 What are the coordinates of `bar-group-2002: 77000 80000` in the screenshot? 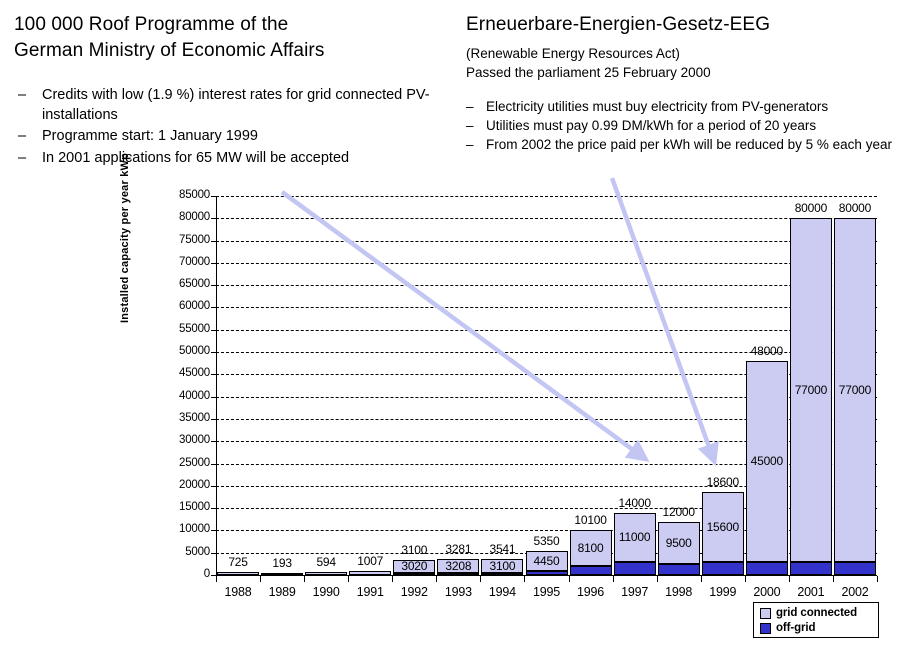 It's located at (854, 388).